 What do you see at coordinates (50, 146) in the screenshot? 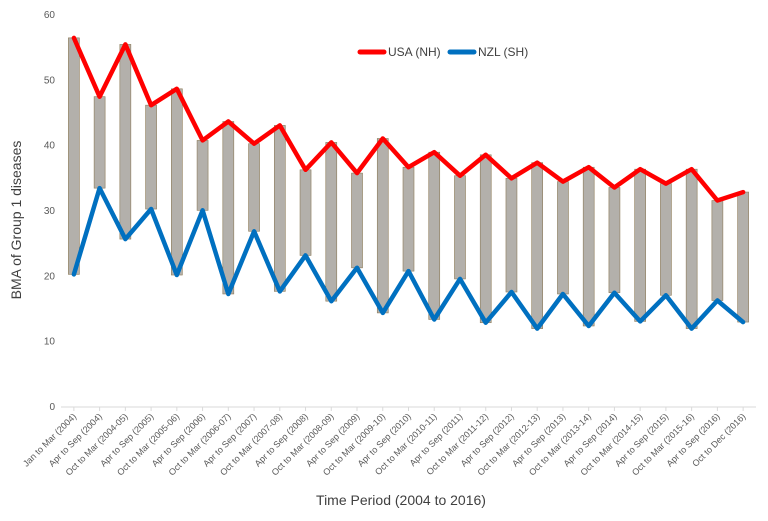
I see `y-tick-label: 40` at bounding box center [50, 146].